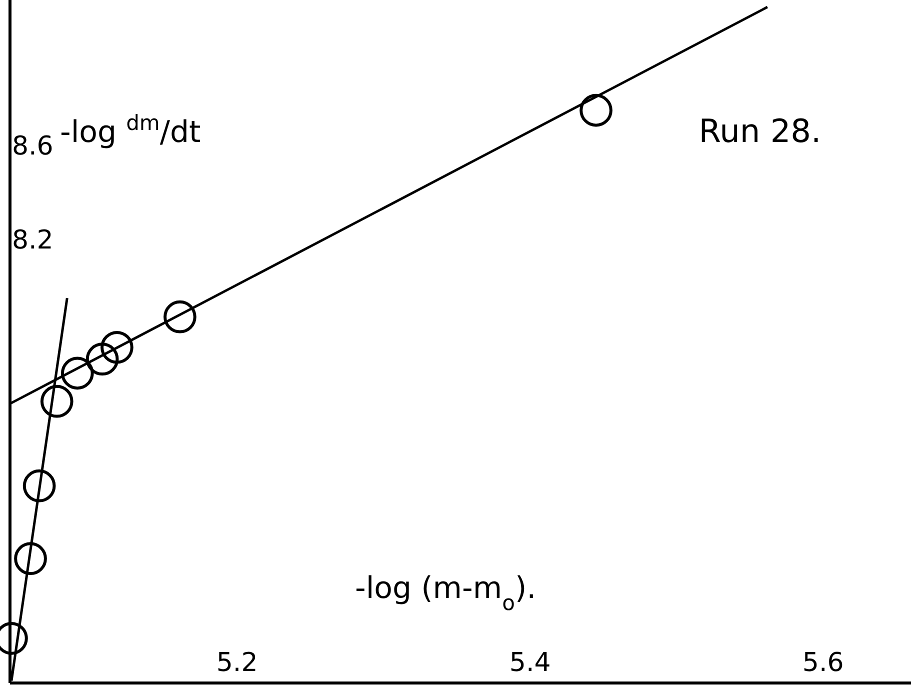 The width and height of the screenshot is (911, 687). What do you see at coordinates (760, 131) in the screenshot?
I see `annotation: Run 28.` at bounding box center [760, 131].